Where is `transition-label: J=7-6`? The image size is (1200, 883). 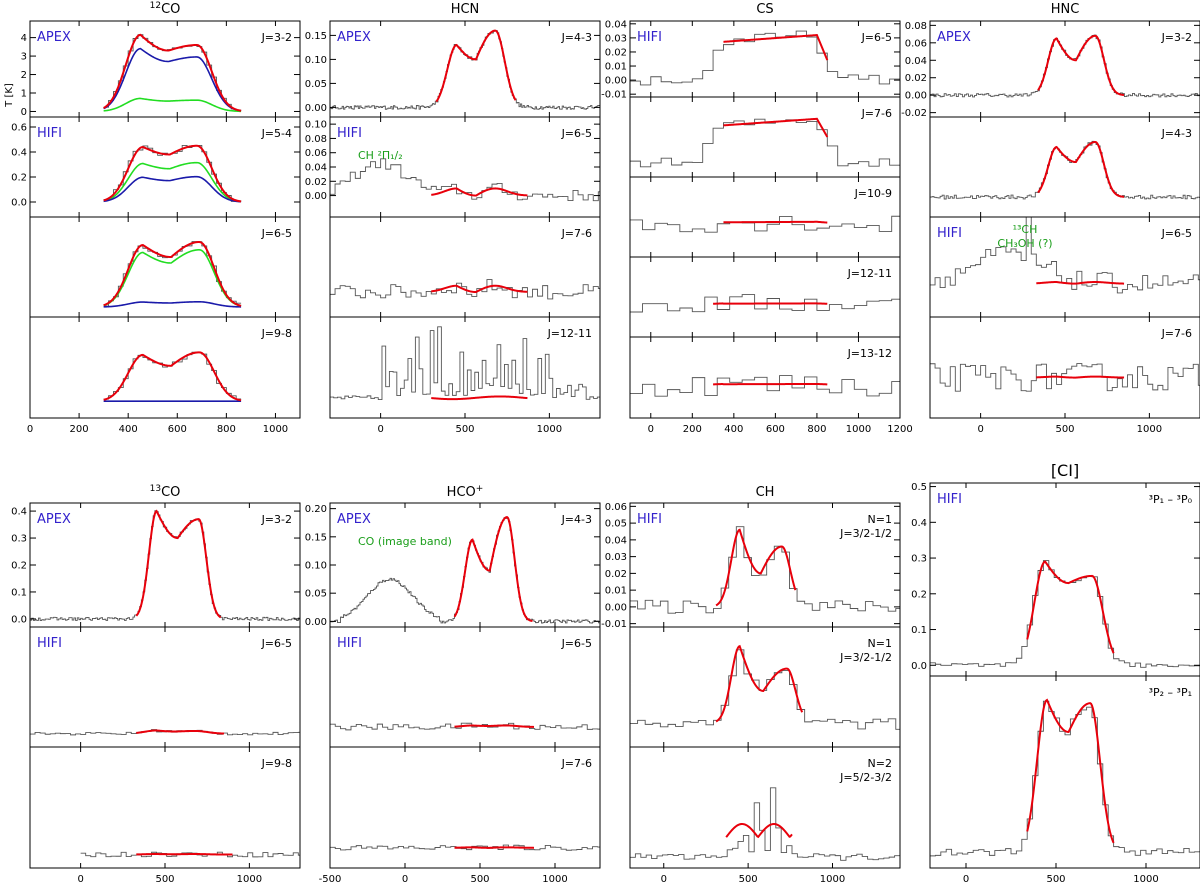 transition-label: J=7-6 is located at coordinates (576, 763).